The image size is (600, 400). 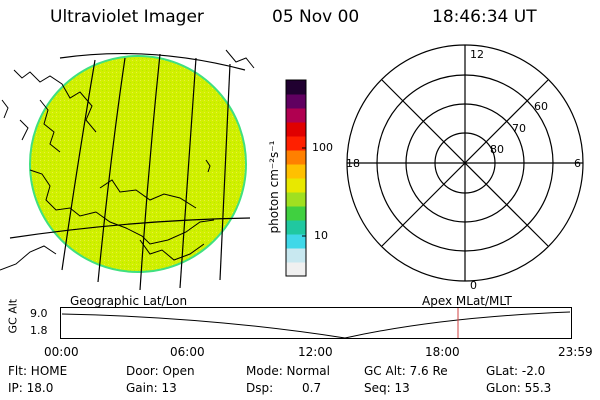 What do you see at coordinates (497, 149) in the screenshot?
I see `mlat-80-label: 80` at bounding box center [497, 149].